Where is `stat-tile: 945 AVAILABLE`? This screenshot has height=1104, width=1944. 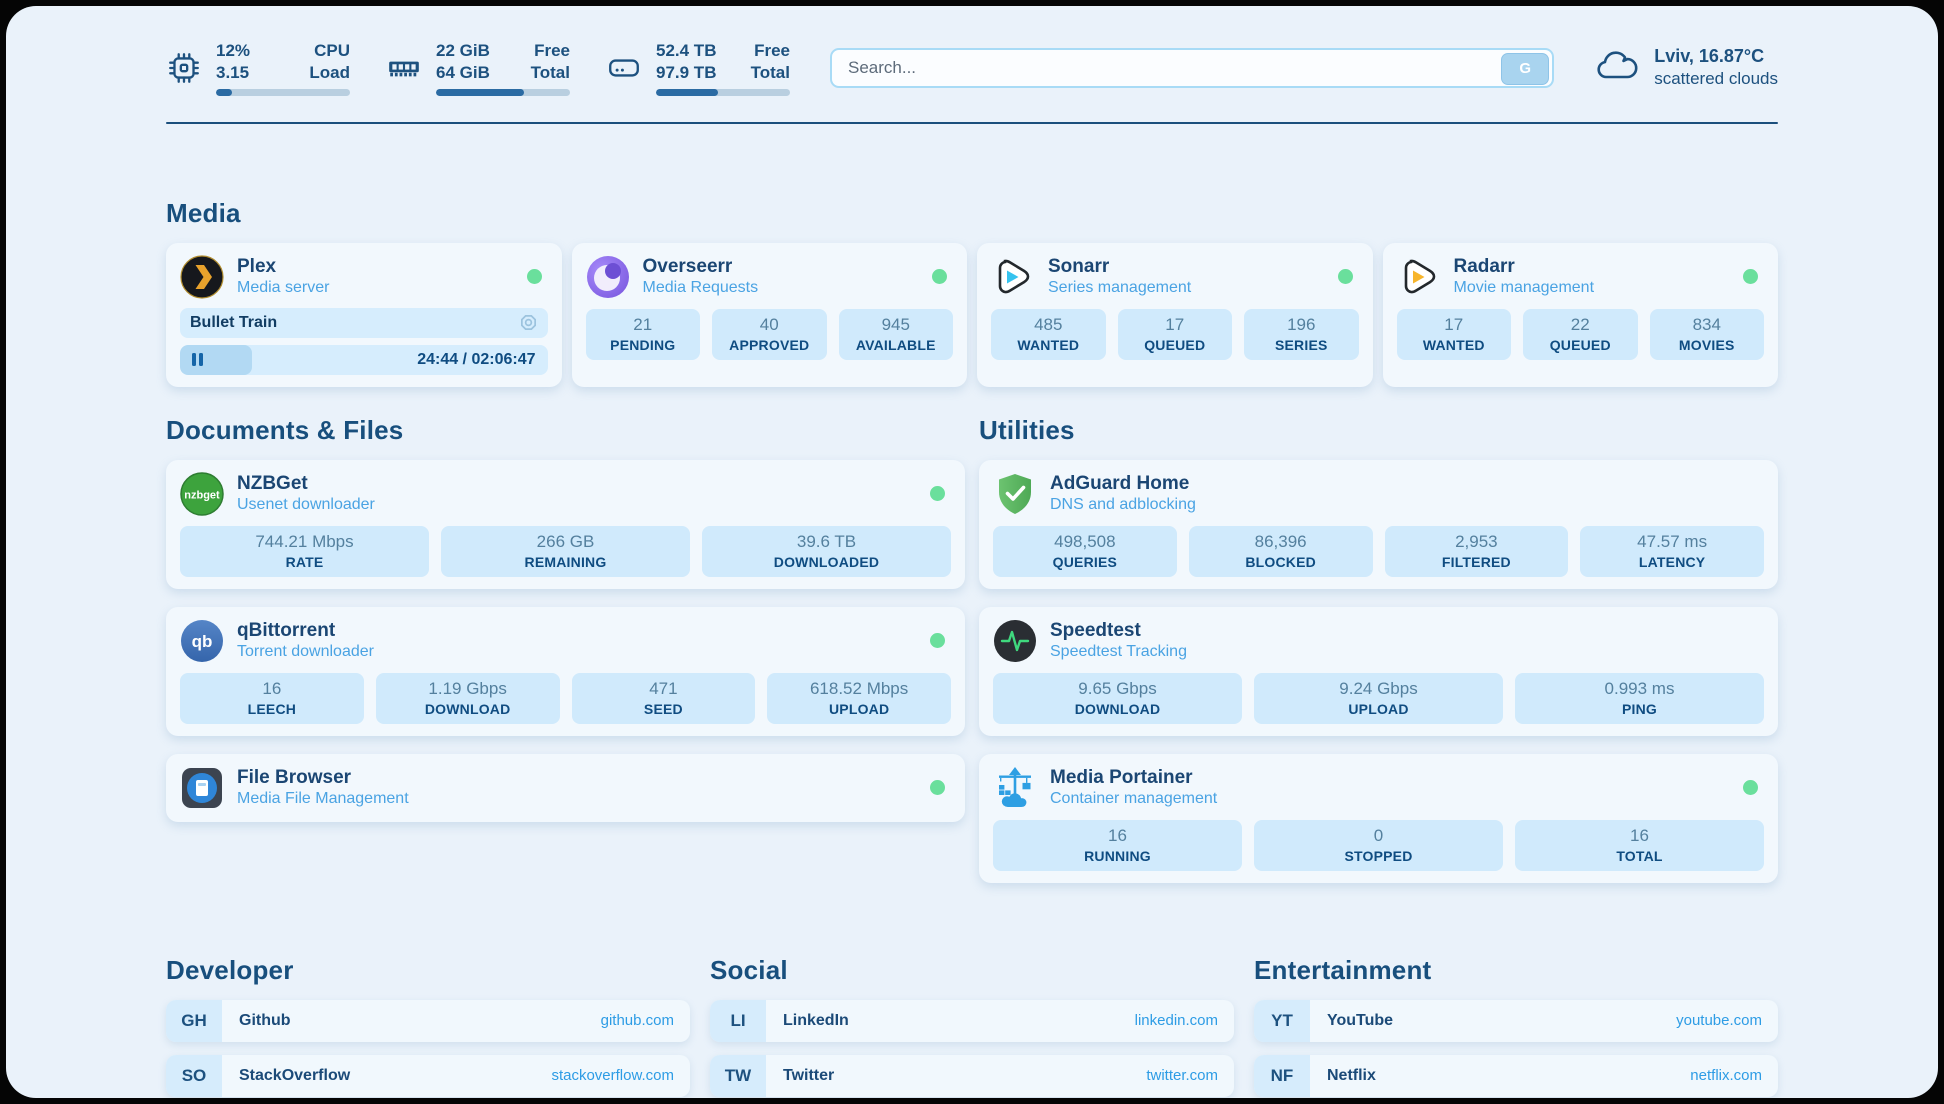 stat-tile: 945 AVAILABLE is located at coordinates (895, 334).